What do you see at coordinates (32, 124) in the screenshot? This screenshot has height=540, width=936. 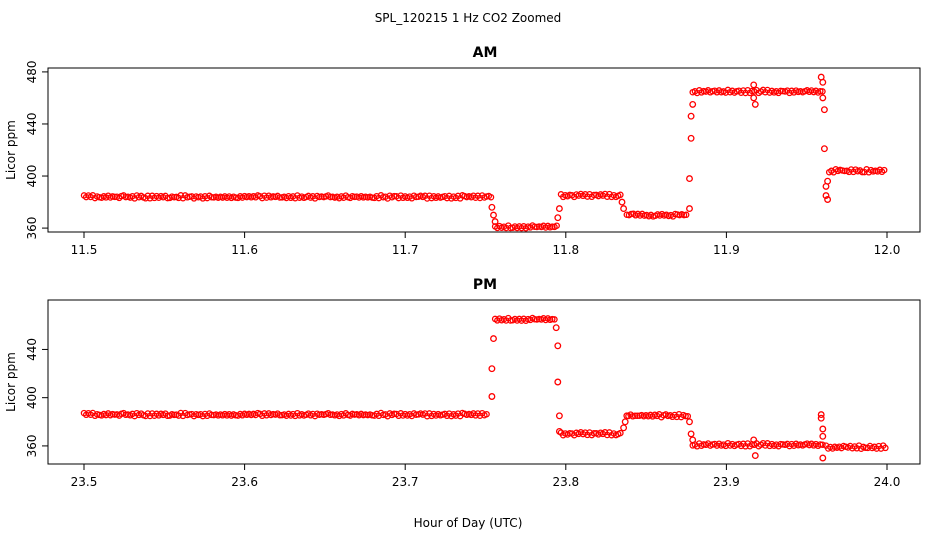 I see `am-y-tick-label: 440` at bounding box center [32, 124].